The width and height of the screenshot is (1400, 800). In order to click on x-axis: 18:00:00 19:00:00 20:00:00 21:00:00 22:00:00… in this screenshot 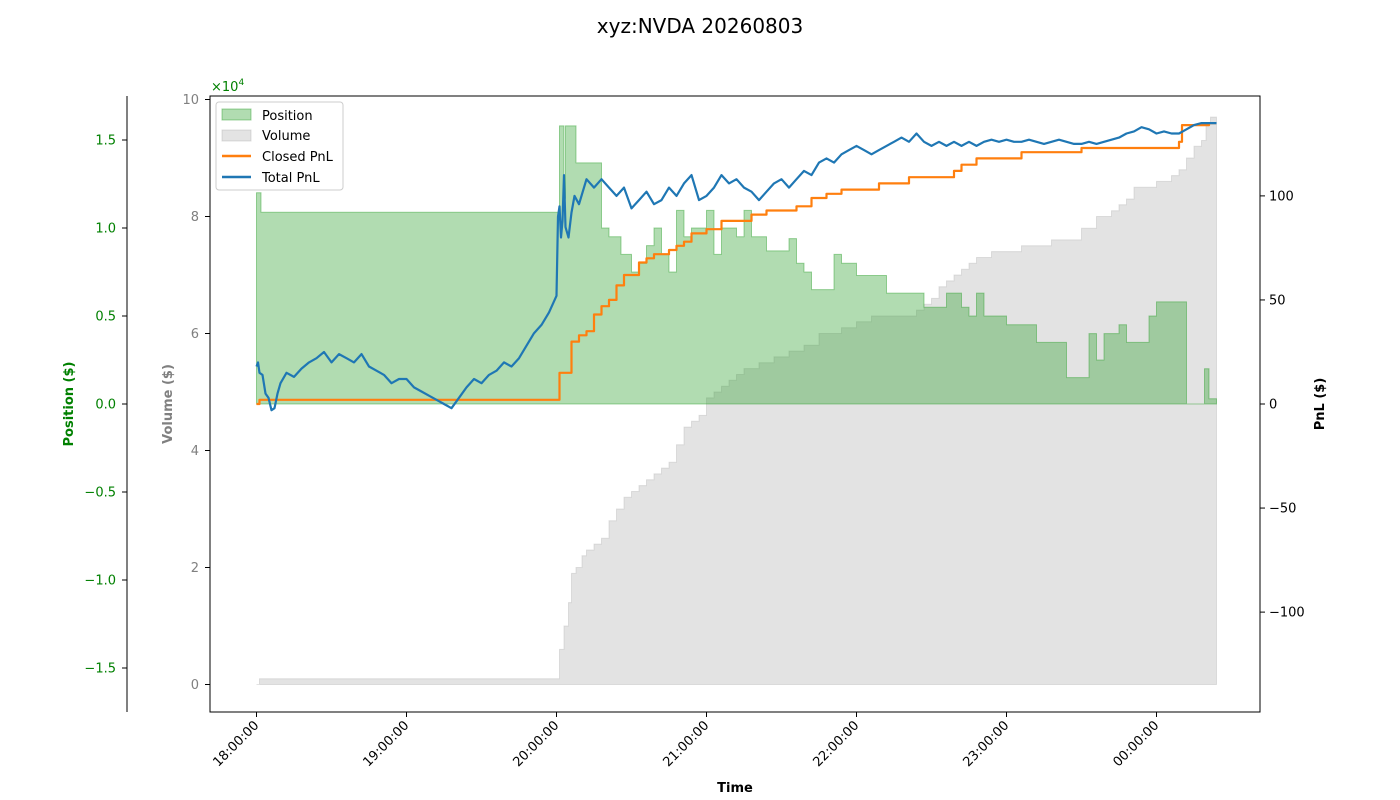, I will do `click(686, 741)`.